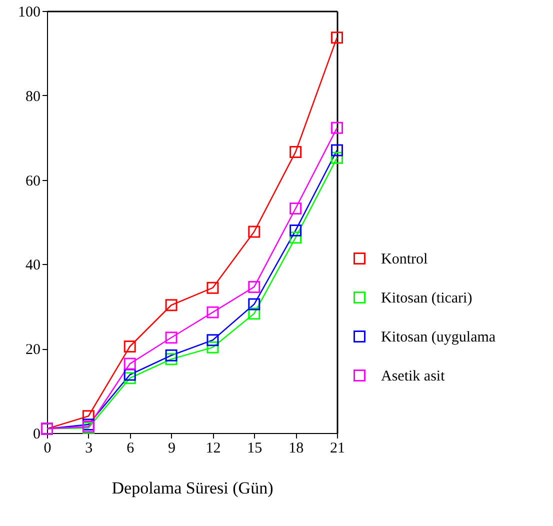 Image resolution: width=553 pixels, height=526 pixels. What do you see at coordinates (413, 376) in the screenshot?
I see `legend-label: Asetik asit` at bounding box center [413, 376].